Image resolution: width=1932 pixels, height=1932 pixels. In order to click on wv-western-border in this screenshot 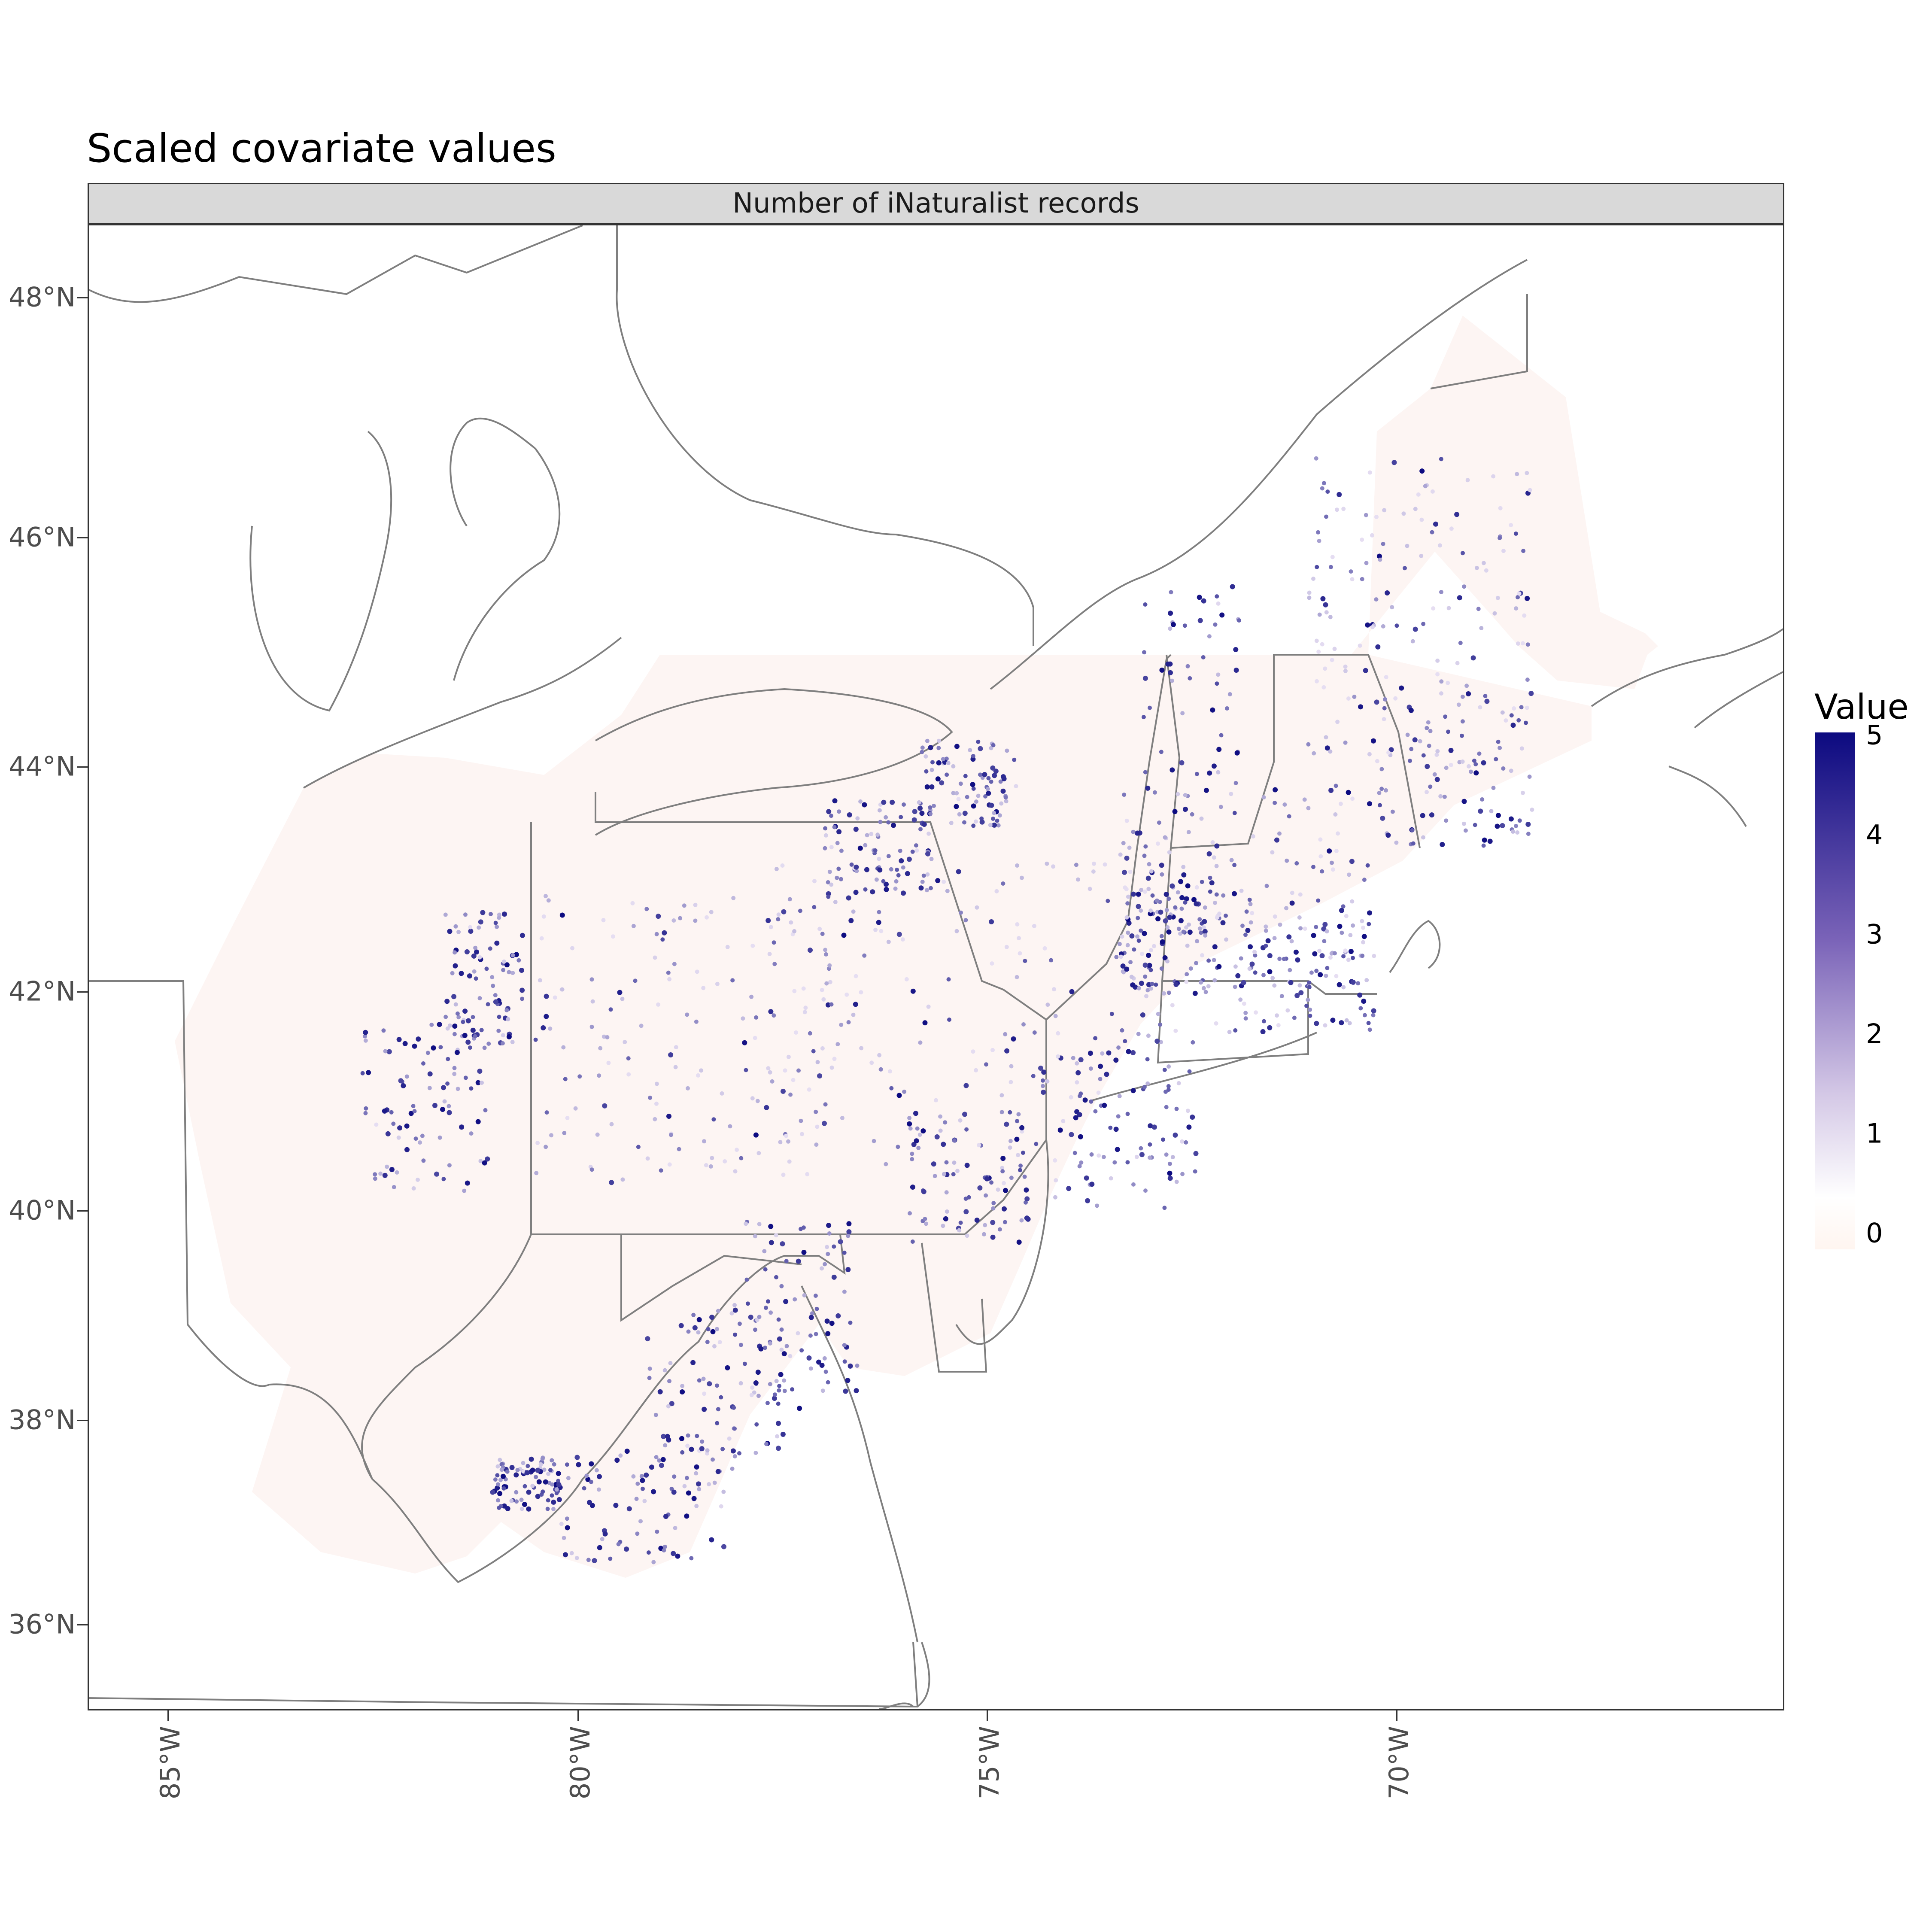, I will do `click(446, 1357)`.